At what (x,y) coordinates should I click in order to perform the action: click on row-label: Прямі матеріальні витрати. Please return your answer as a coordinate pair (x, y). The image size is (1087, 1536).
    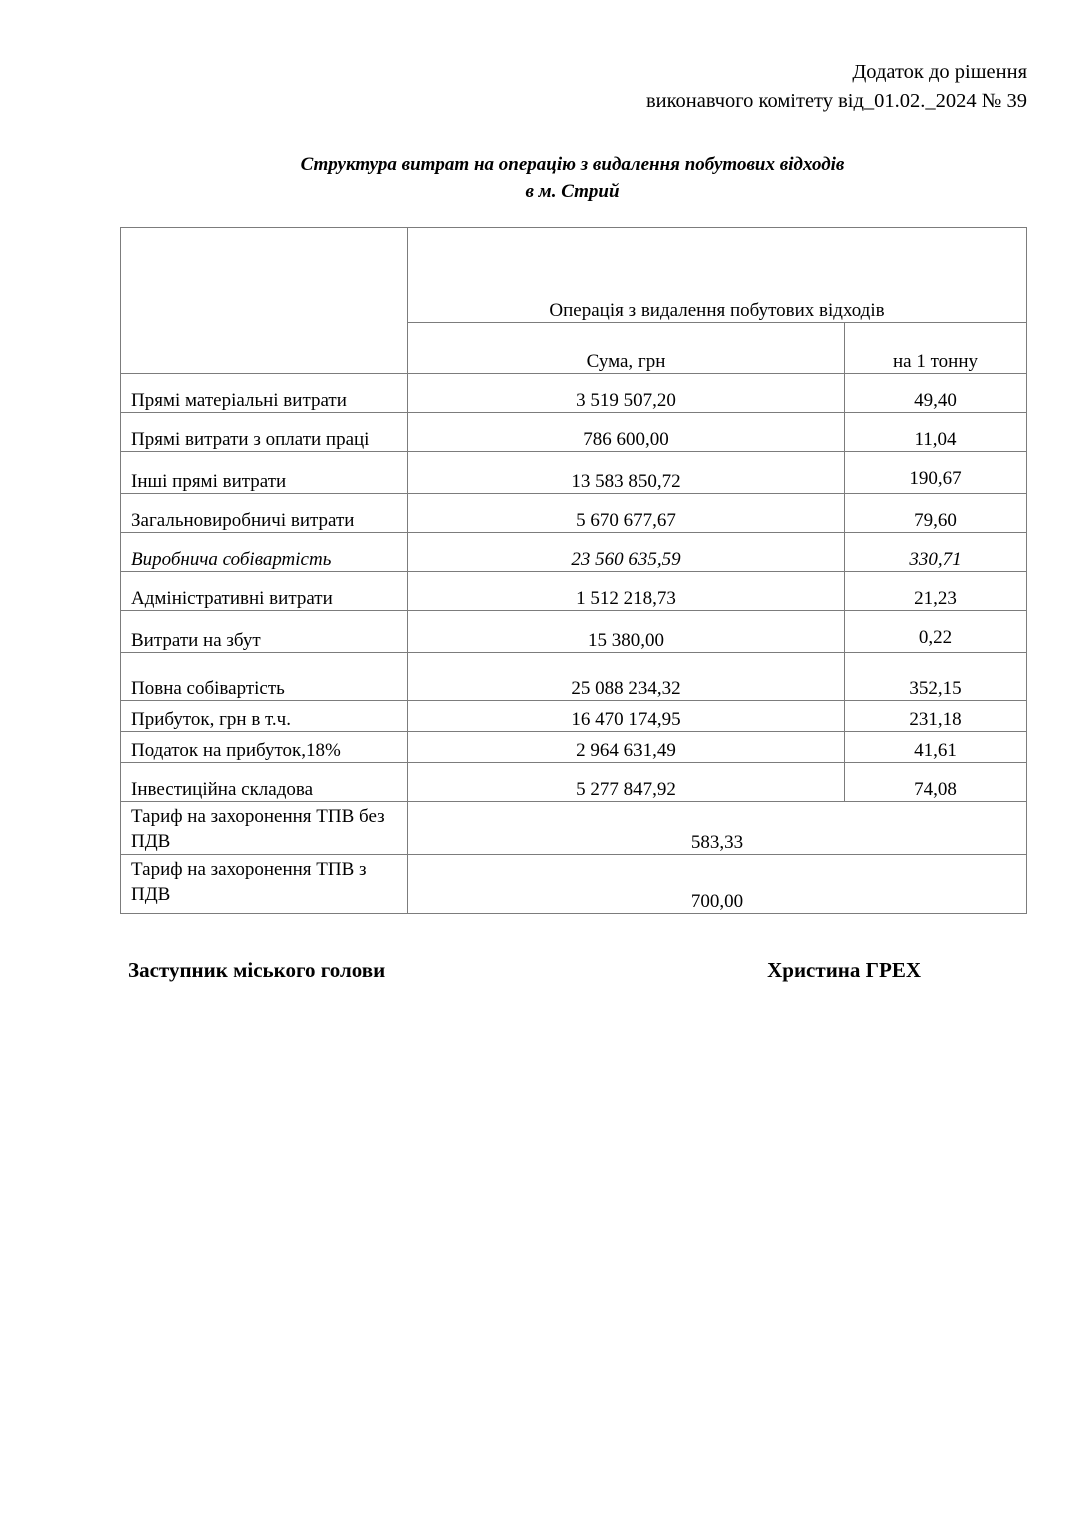
    Looking at the image, I should click on (264, 393).